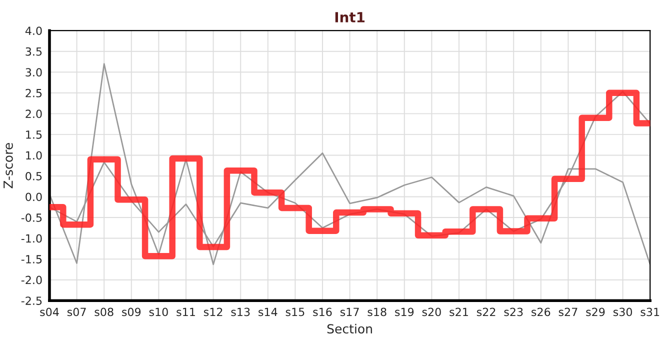 This screenshot has width=660, height=360. Describe the element at coordinates (49, 312) in the screenshot. I see `x-tick-label: s04` at that location.